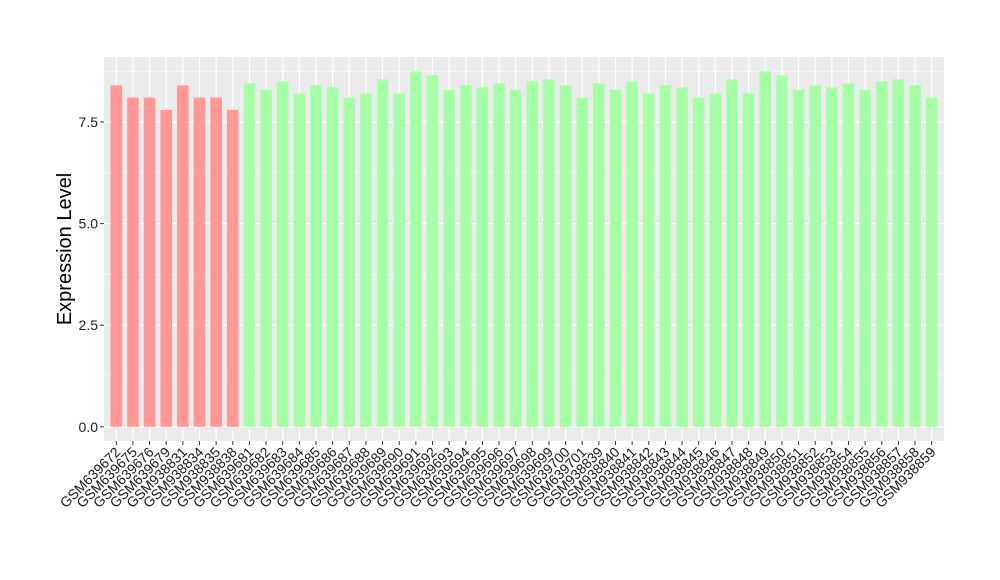  What do you see at coordinates (615, 258) in the screenshot?
I see `bar-GSM938840` at bounding box center [615, 258].